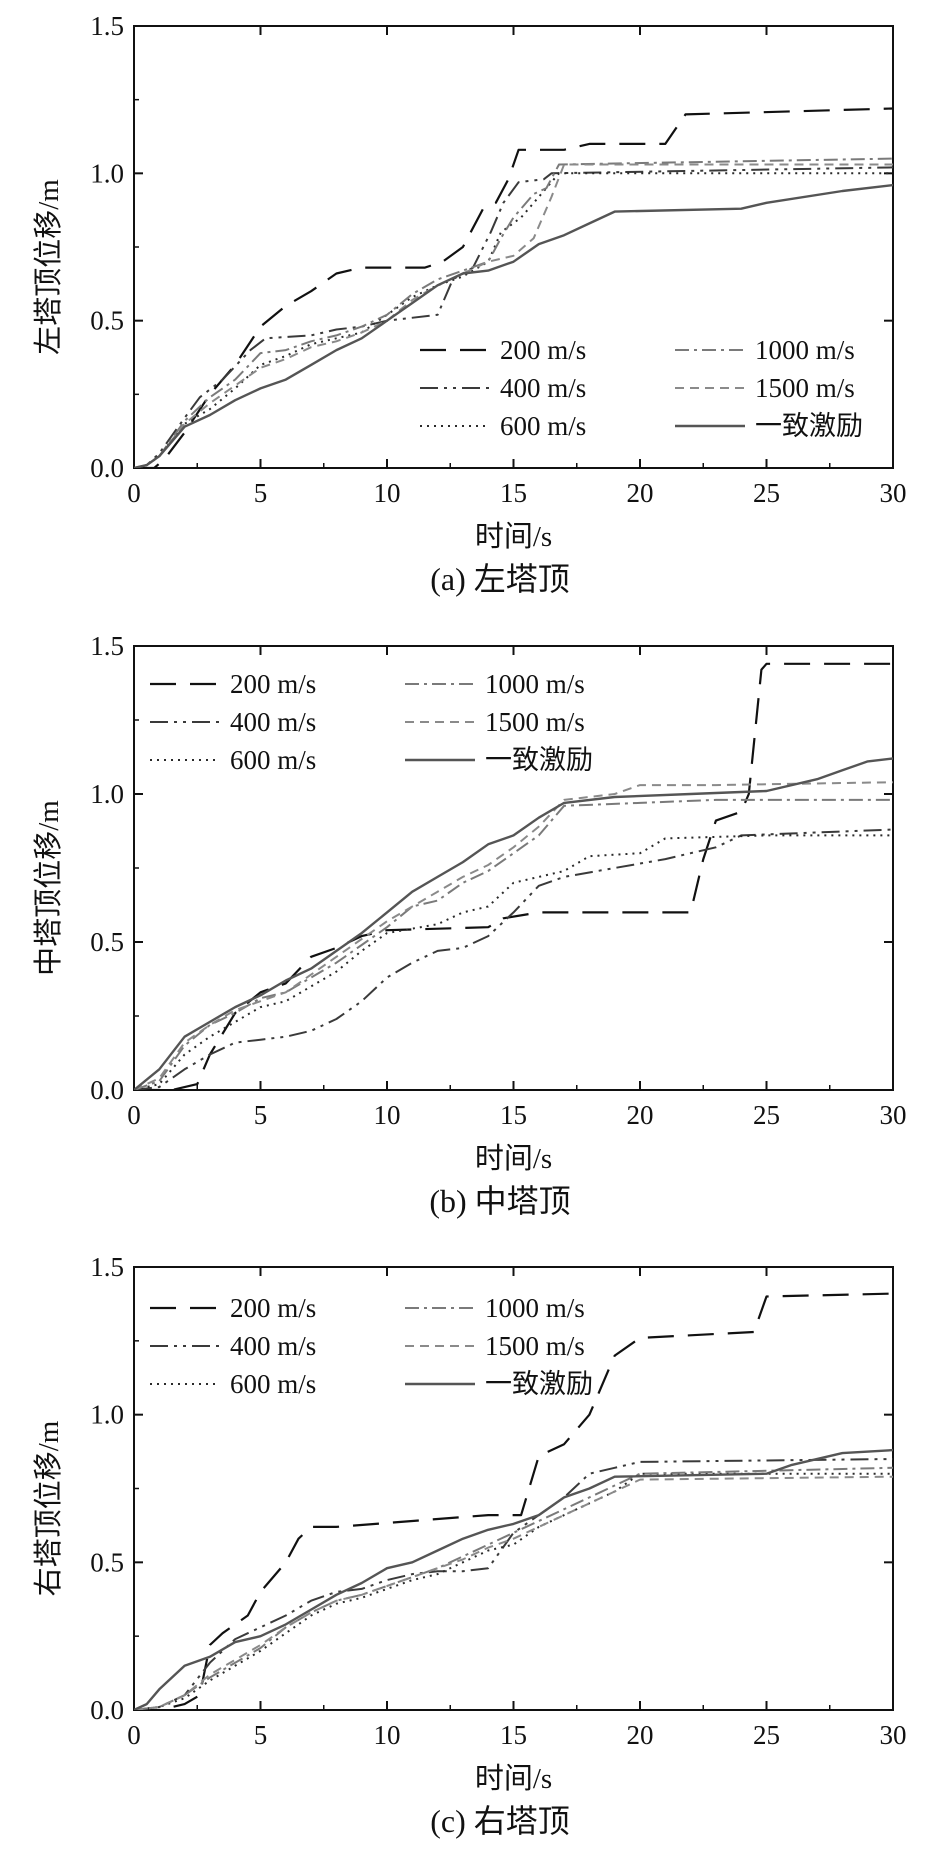 This screenshot has width=932, height=1852. What do you see at coordinates (499, 1201) in the screenshot?
I see `figure-caption: (b) 中塔顶` at bounding box center [499, 1201].